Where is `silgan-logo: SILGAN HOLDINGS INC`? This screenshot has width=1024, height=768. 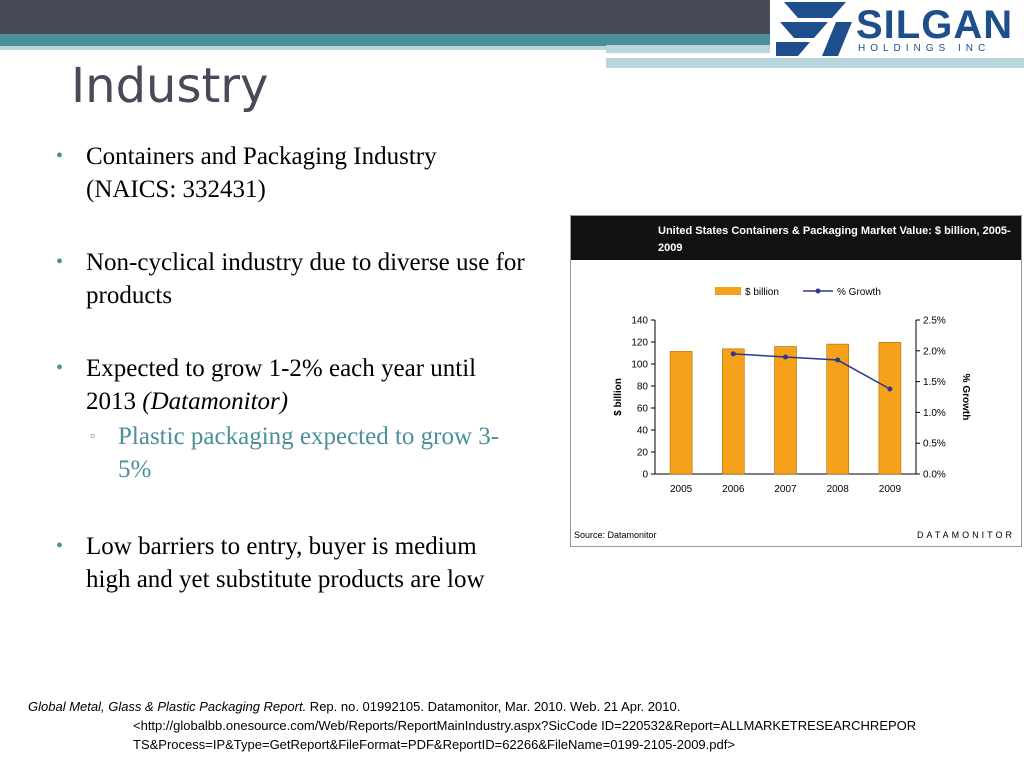
silgan-logo: SILGAN HOLDINGS INC is located at coordinates (897, 29).